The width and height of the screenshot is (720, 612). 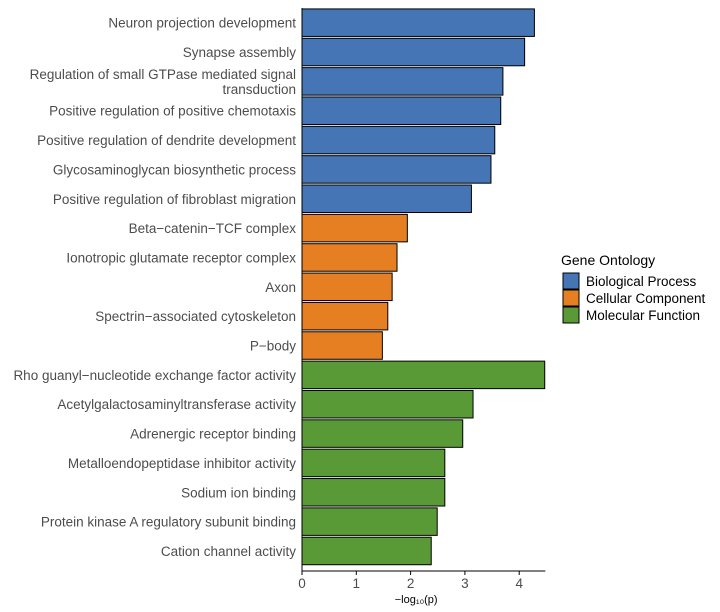 I want to click on category-label: P−body, so click(x=273, y=346).